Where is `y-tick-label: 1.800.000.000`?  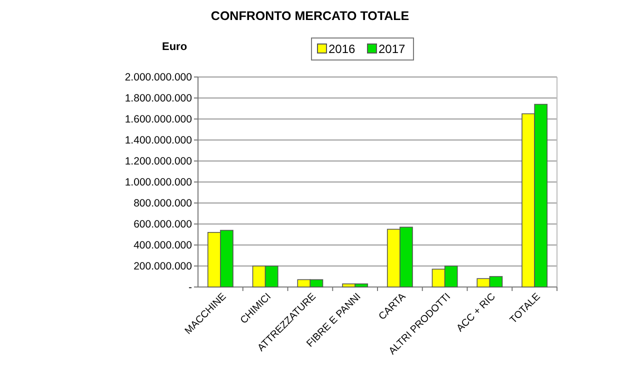 y-tick-label: 1.800.000.000 is located at coordinates (158, 98).